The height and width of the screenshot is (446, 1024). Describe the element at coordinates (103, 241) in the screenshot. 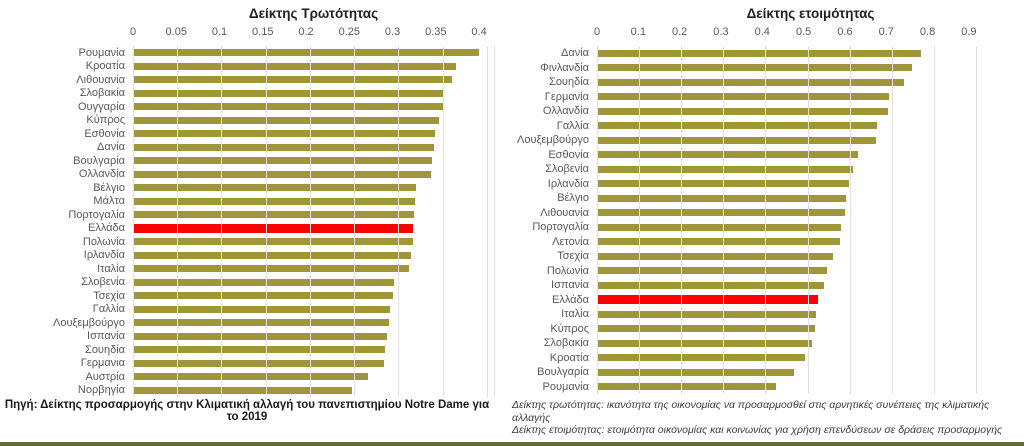

I see `category-label: Πολωνία` at that location.